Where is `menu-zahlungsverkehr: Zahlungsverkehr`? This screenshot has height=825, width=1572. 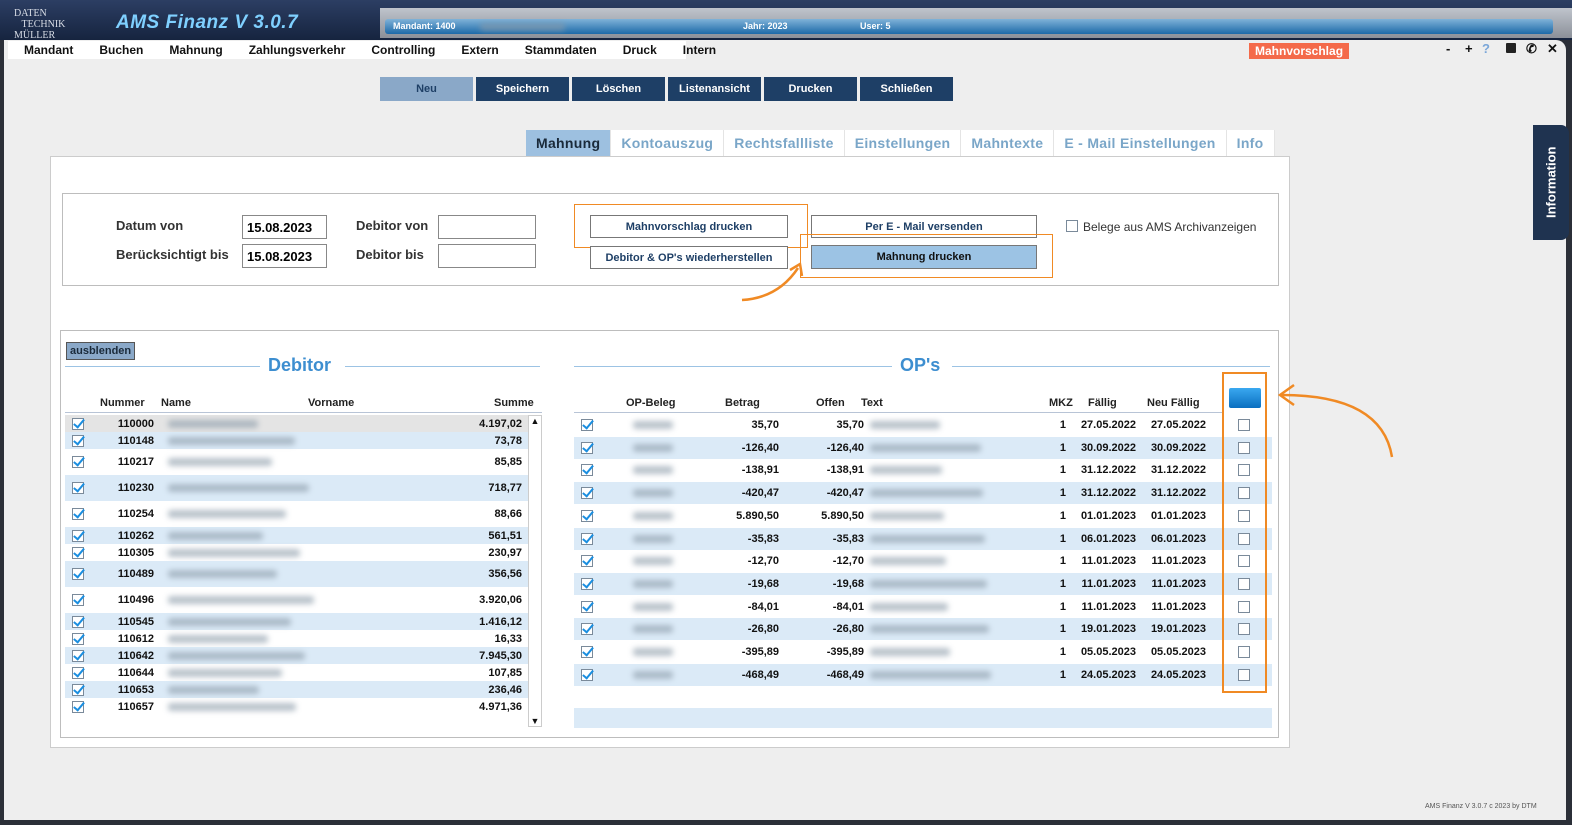 menu-zahlungsverkehr: Zahlungsverkehr is located at coordinates (297, 50).